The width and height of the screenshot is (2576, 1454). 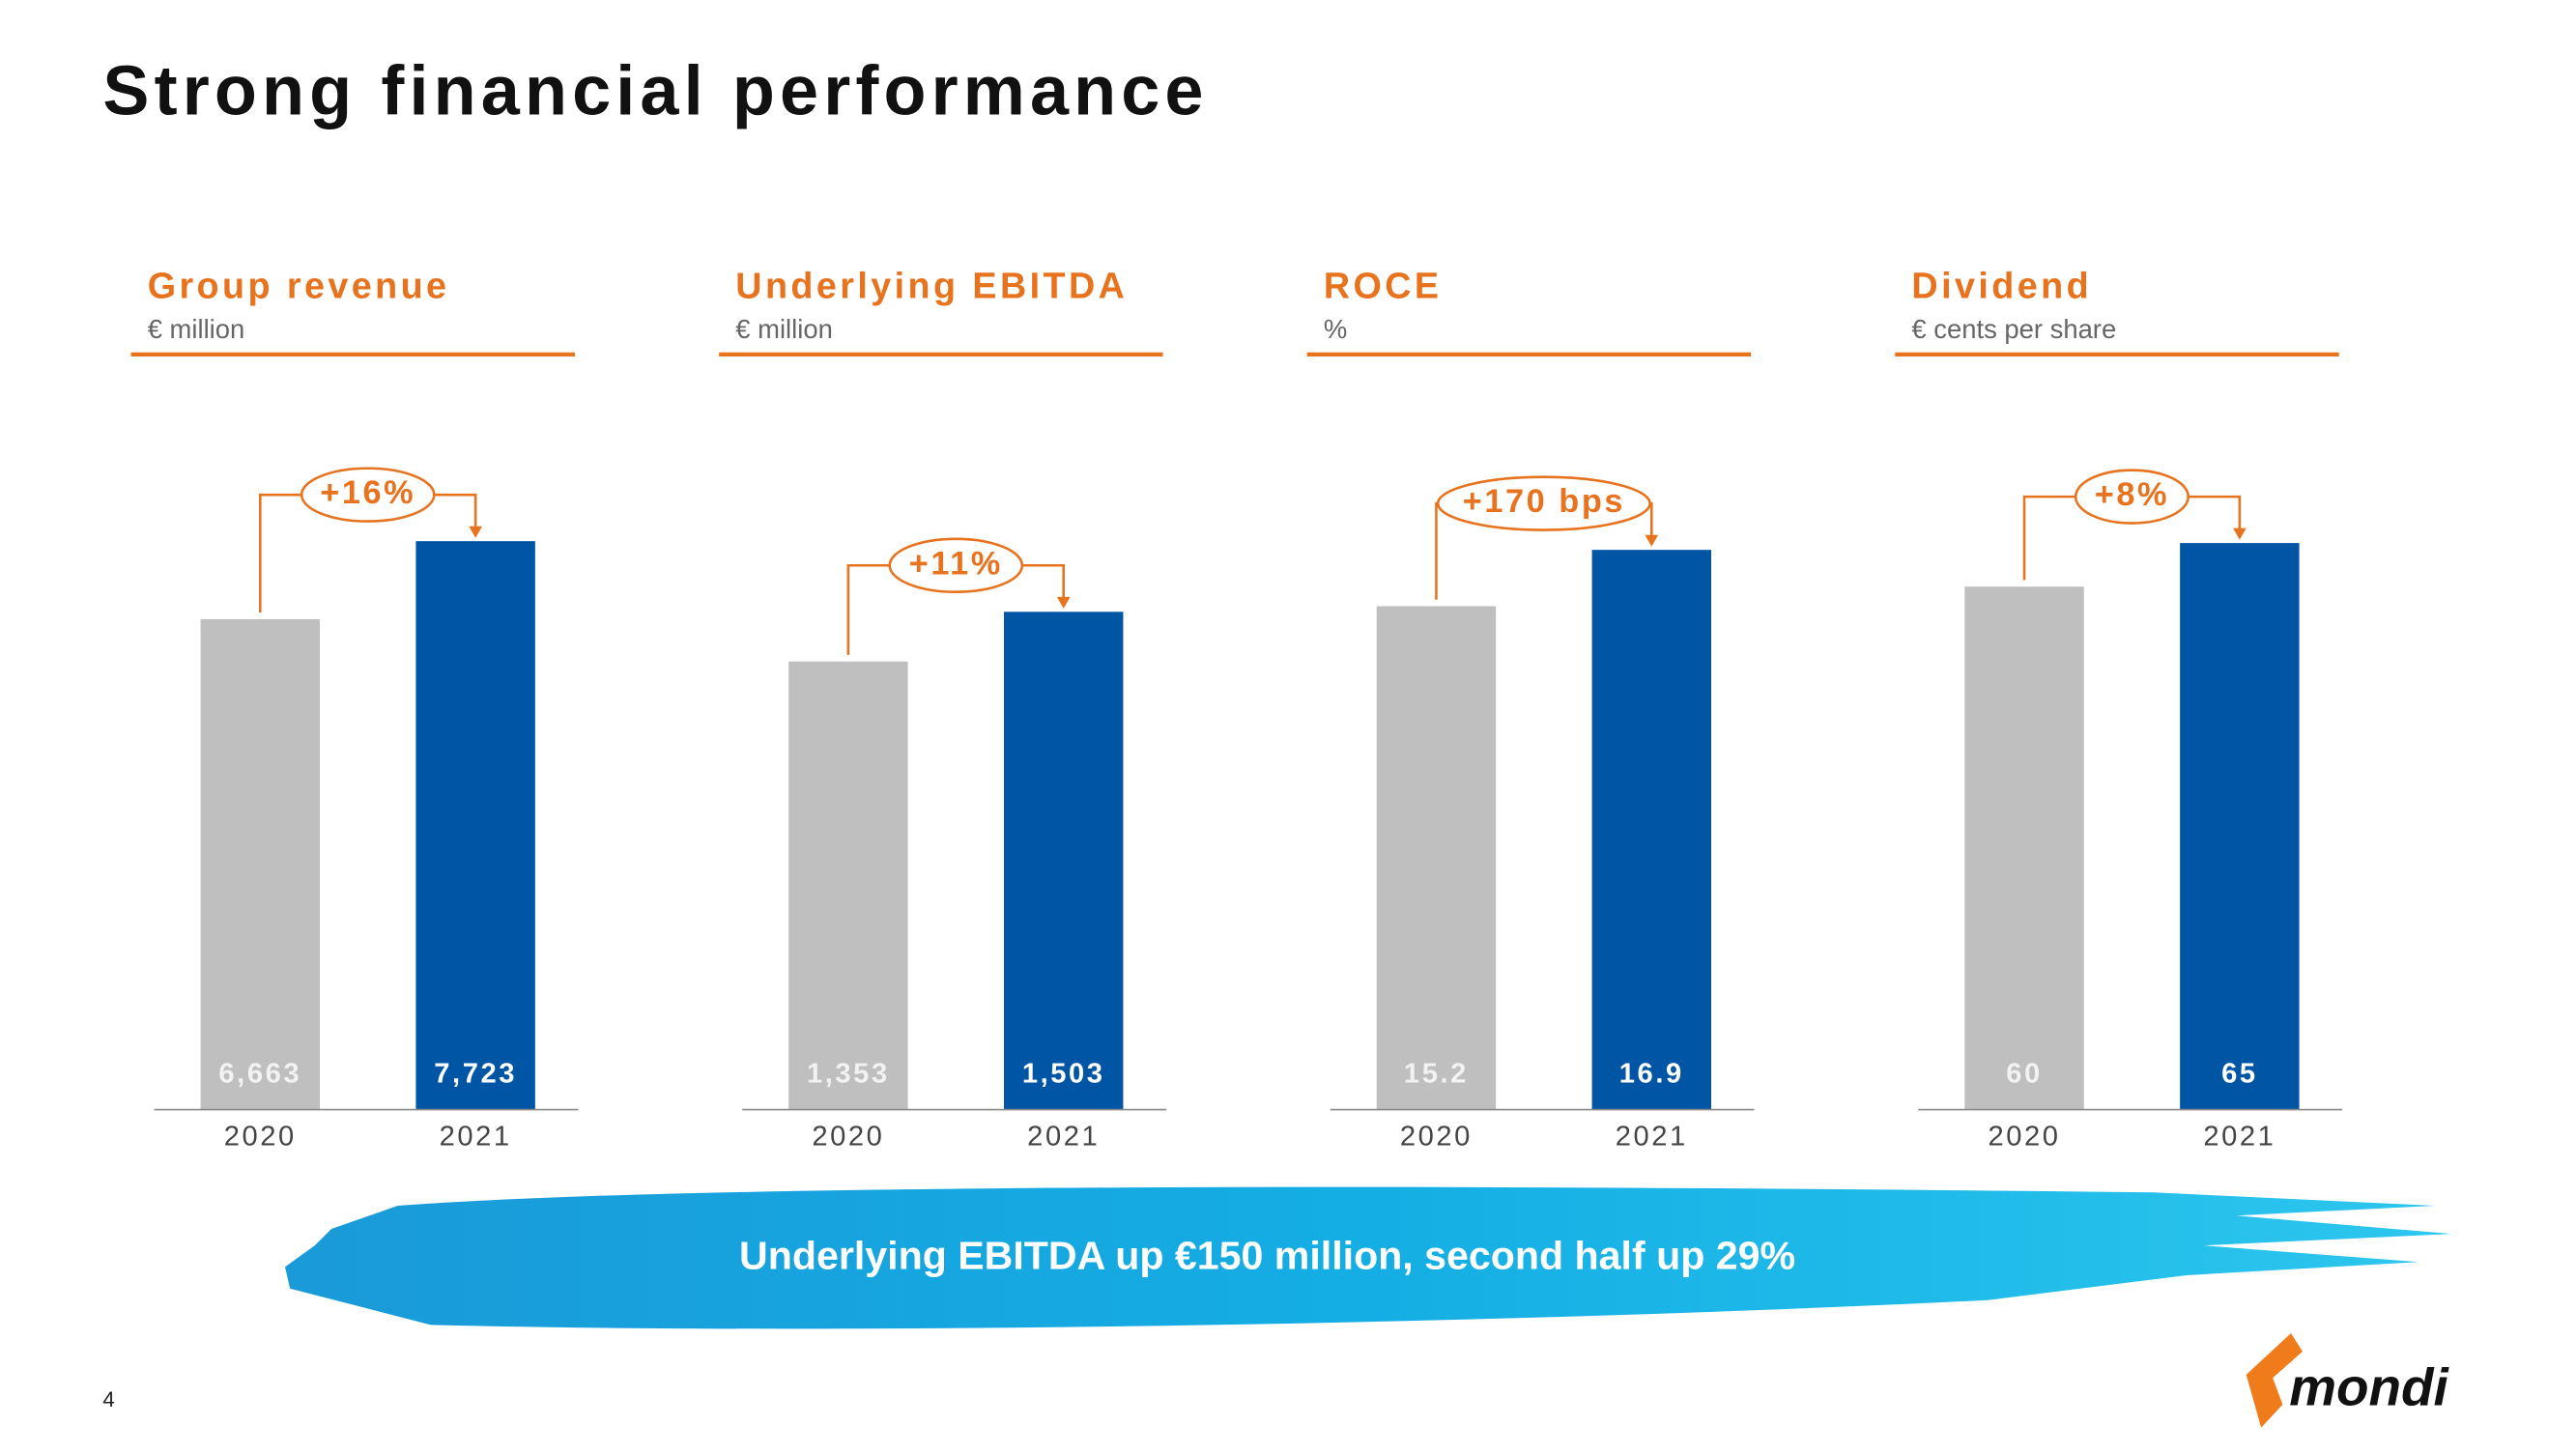 I want to click on value-label: 15.2, so click(x=1437, y=1074).